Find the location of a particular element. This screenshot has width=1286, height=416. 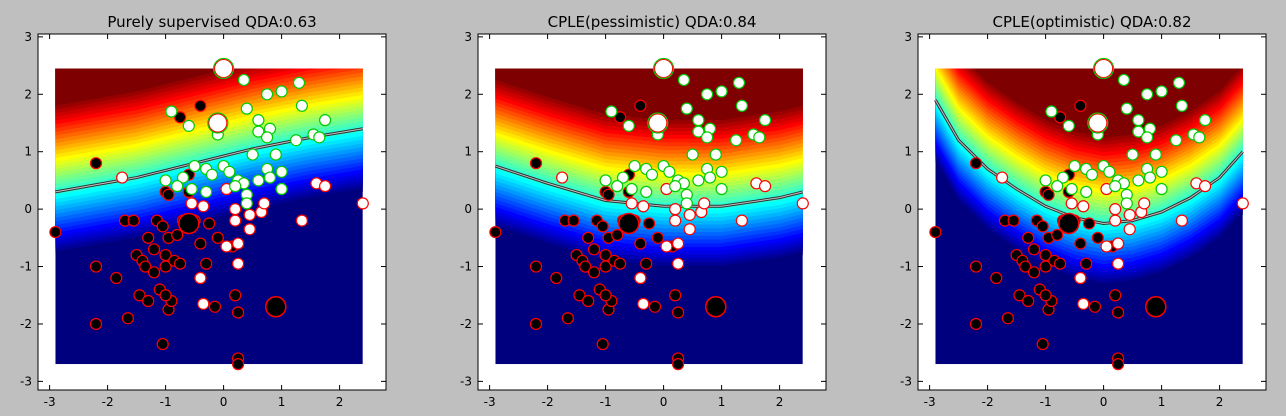

x-tick-label: 1 is located at coordinates (722, 402).